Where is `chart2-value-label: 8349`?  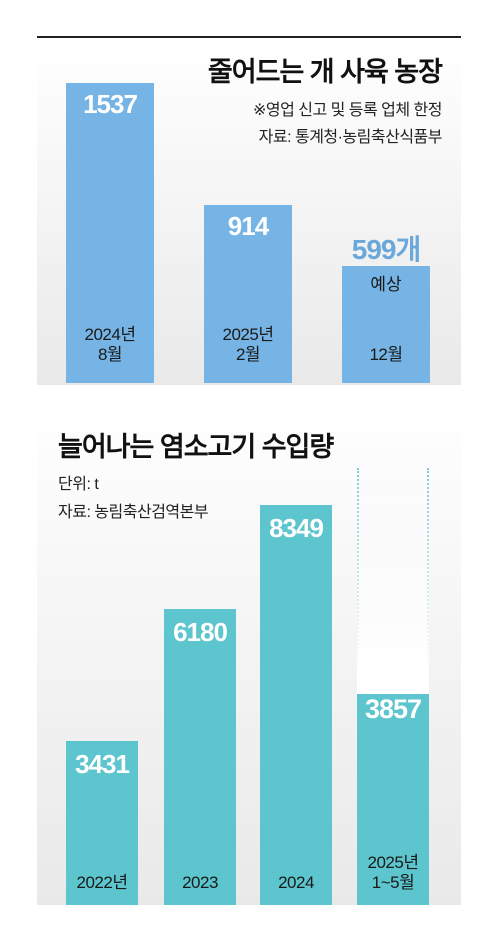 chart2-value-label: 8349 is located at coordinates (296, 528).